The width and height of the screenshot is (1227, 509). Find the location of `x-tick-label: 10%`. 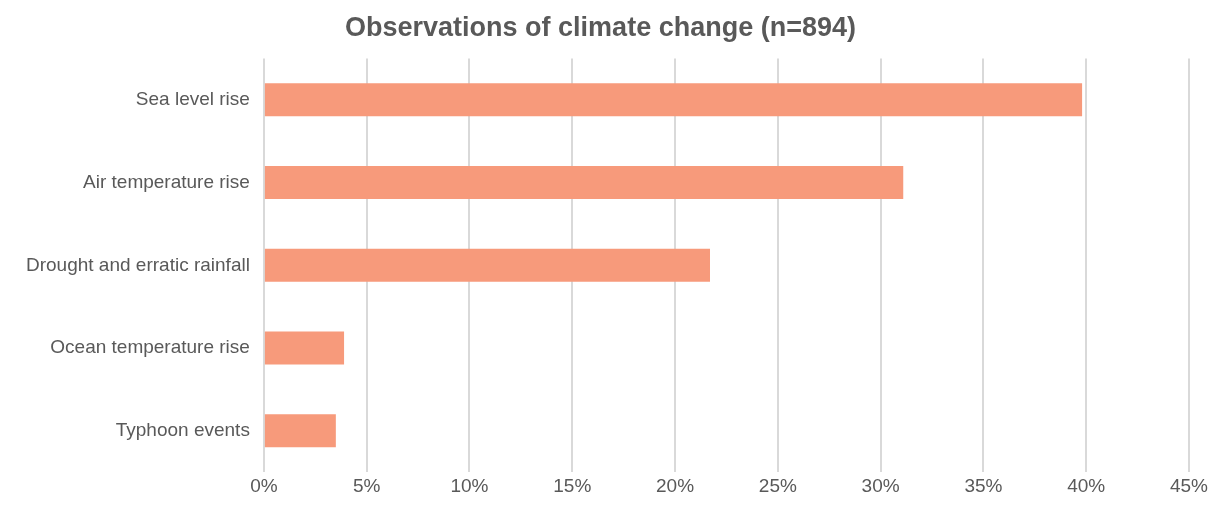

x-tick-label: 10% is located at coordinates (469, 485).